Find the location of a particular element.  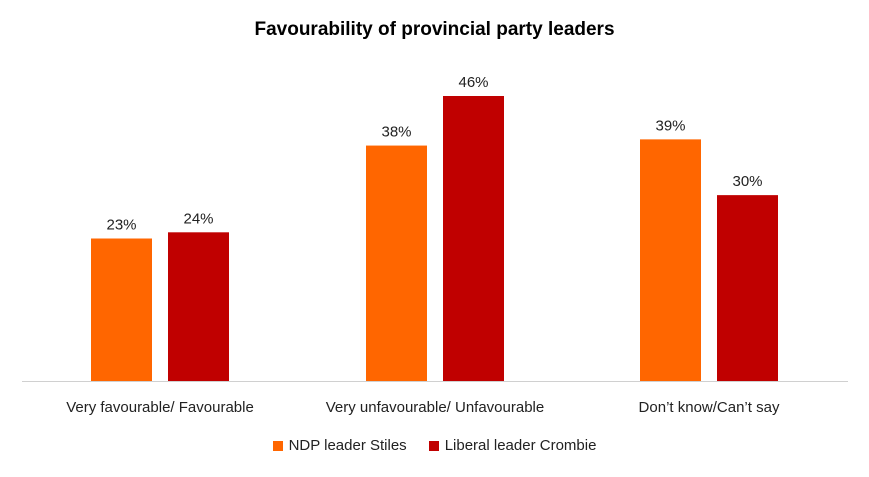

legend-label-ndp: NDP leader Stiles is located at coordinates (347, 445).